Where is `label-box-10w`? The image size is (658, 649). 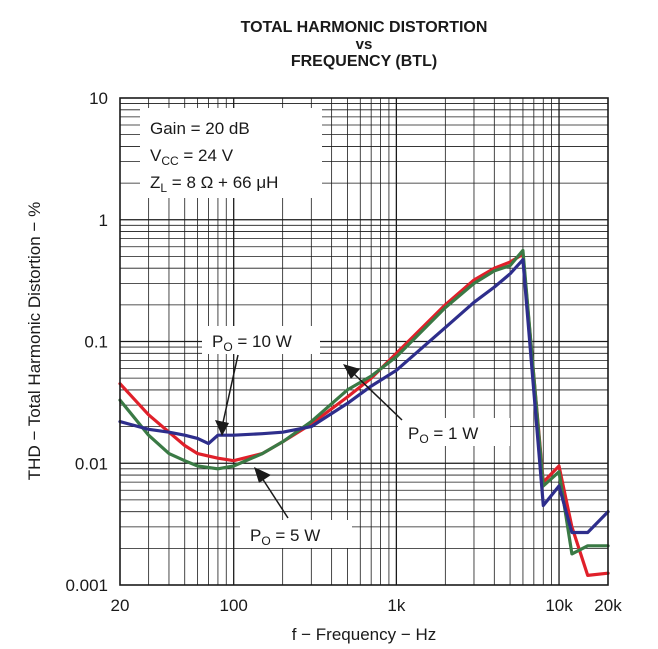
label-box-10w is located at coordinates (261, 340).